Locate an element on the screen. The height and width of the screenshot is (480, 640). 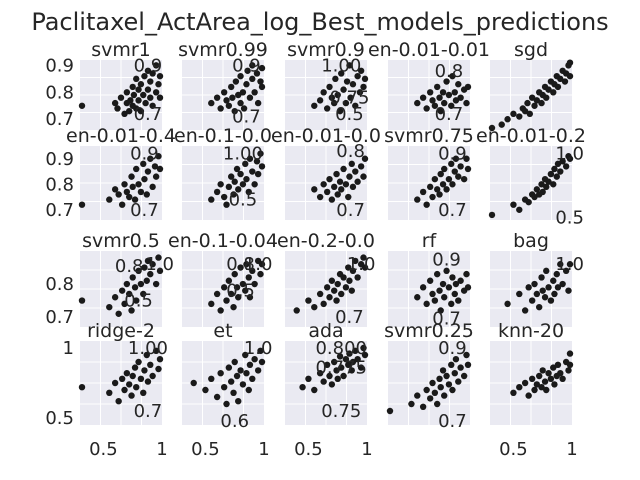
annotation: 0.775 is located at coordinates (341, 368).